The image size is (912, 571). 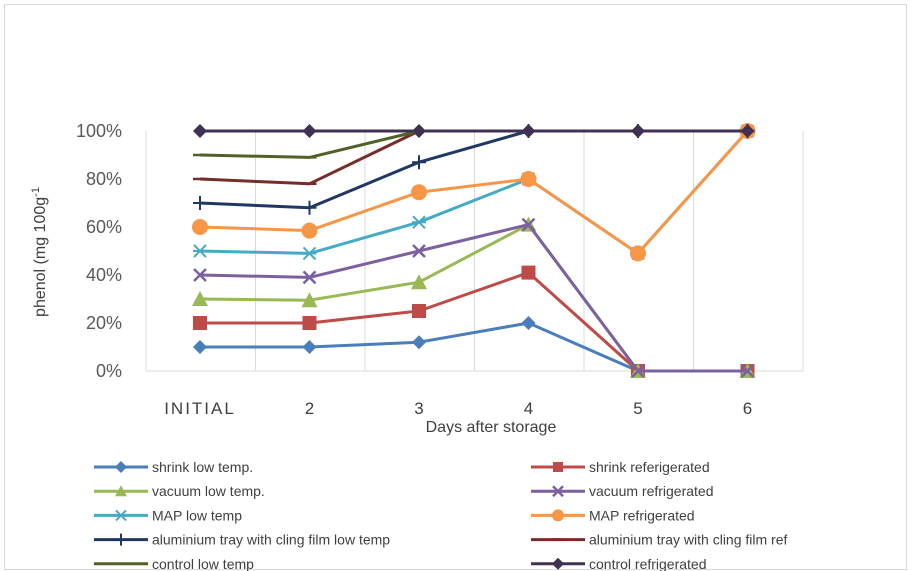 I want to click on legend-item: control low temp, so click(x=174, y=563).